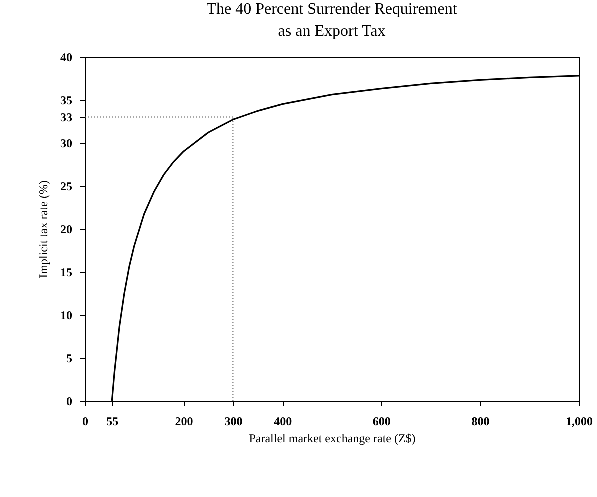  Describe the element at coordinates (112, 421) in the screenshot. I see `x-tick-label: 55` at that location.